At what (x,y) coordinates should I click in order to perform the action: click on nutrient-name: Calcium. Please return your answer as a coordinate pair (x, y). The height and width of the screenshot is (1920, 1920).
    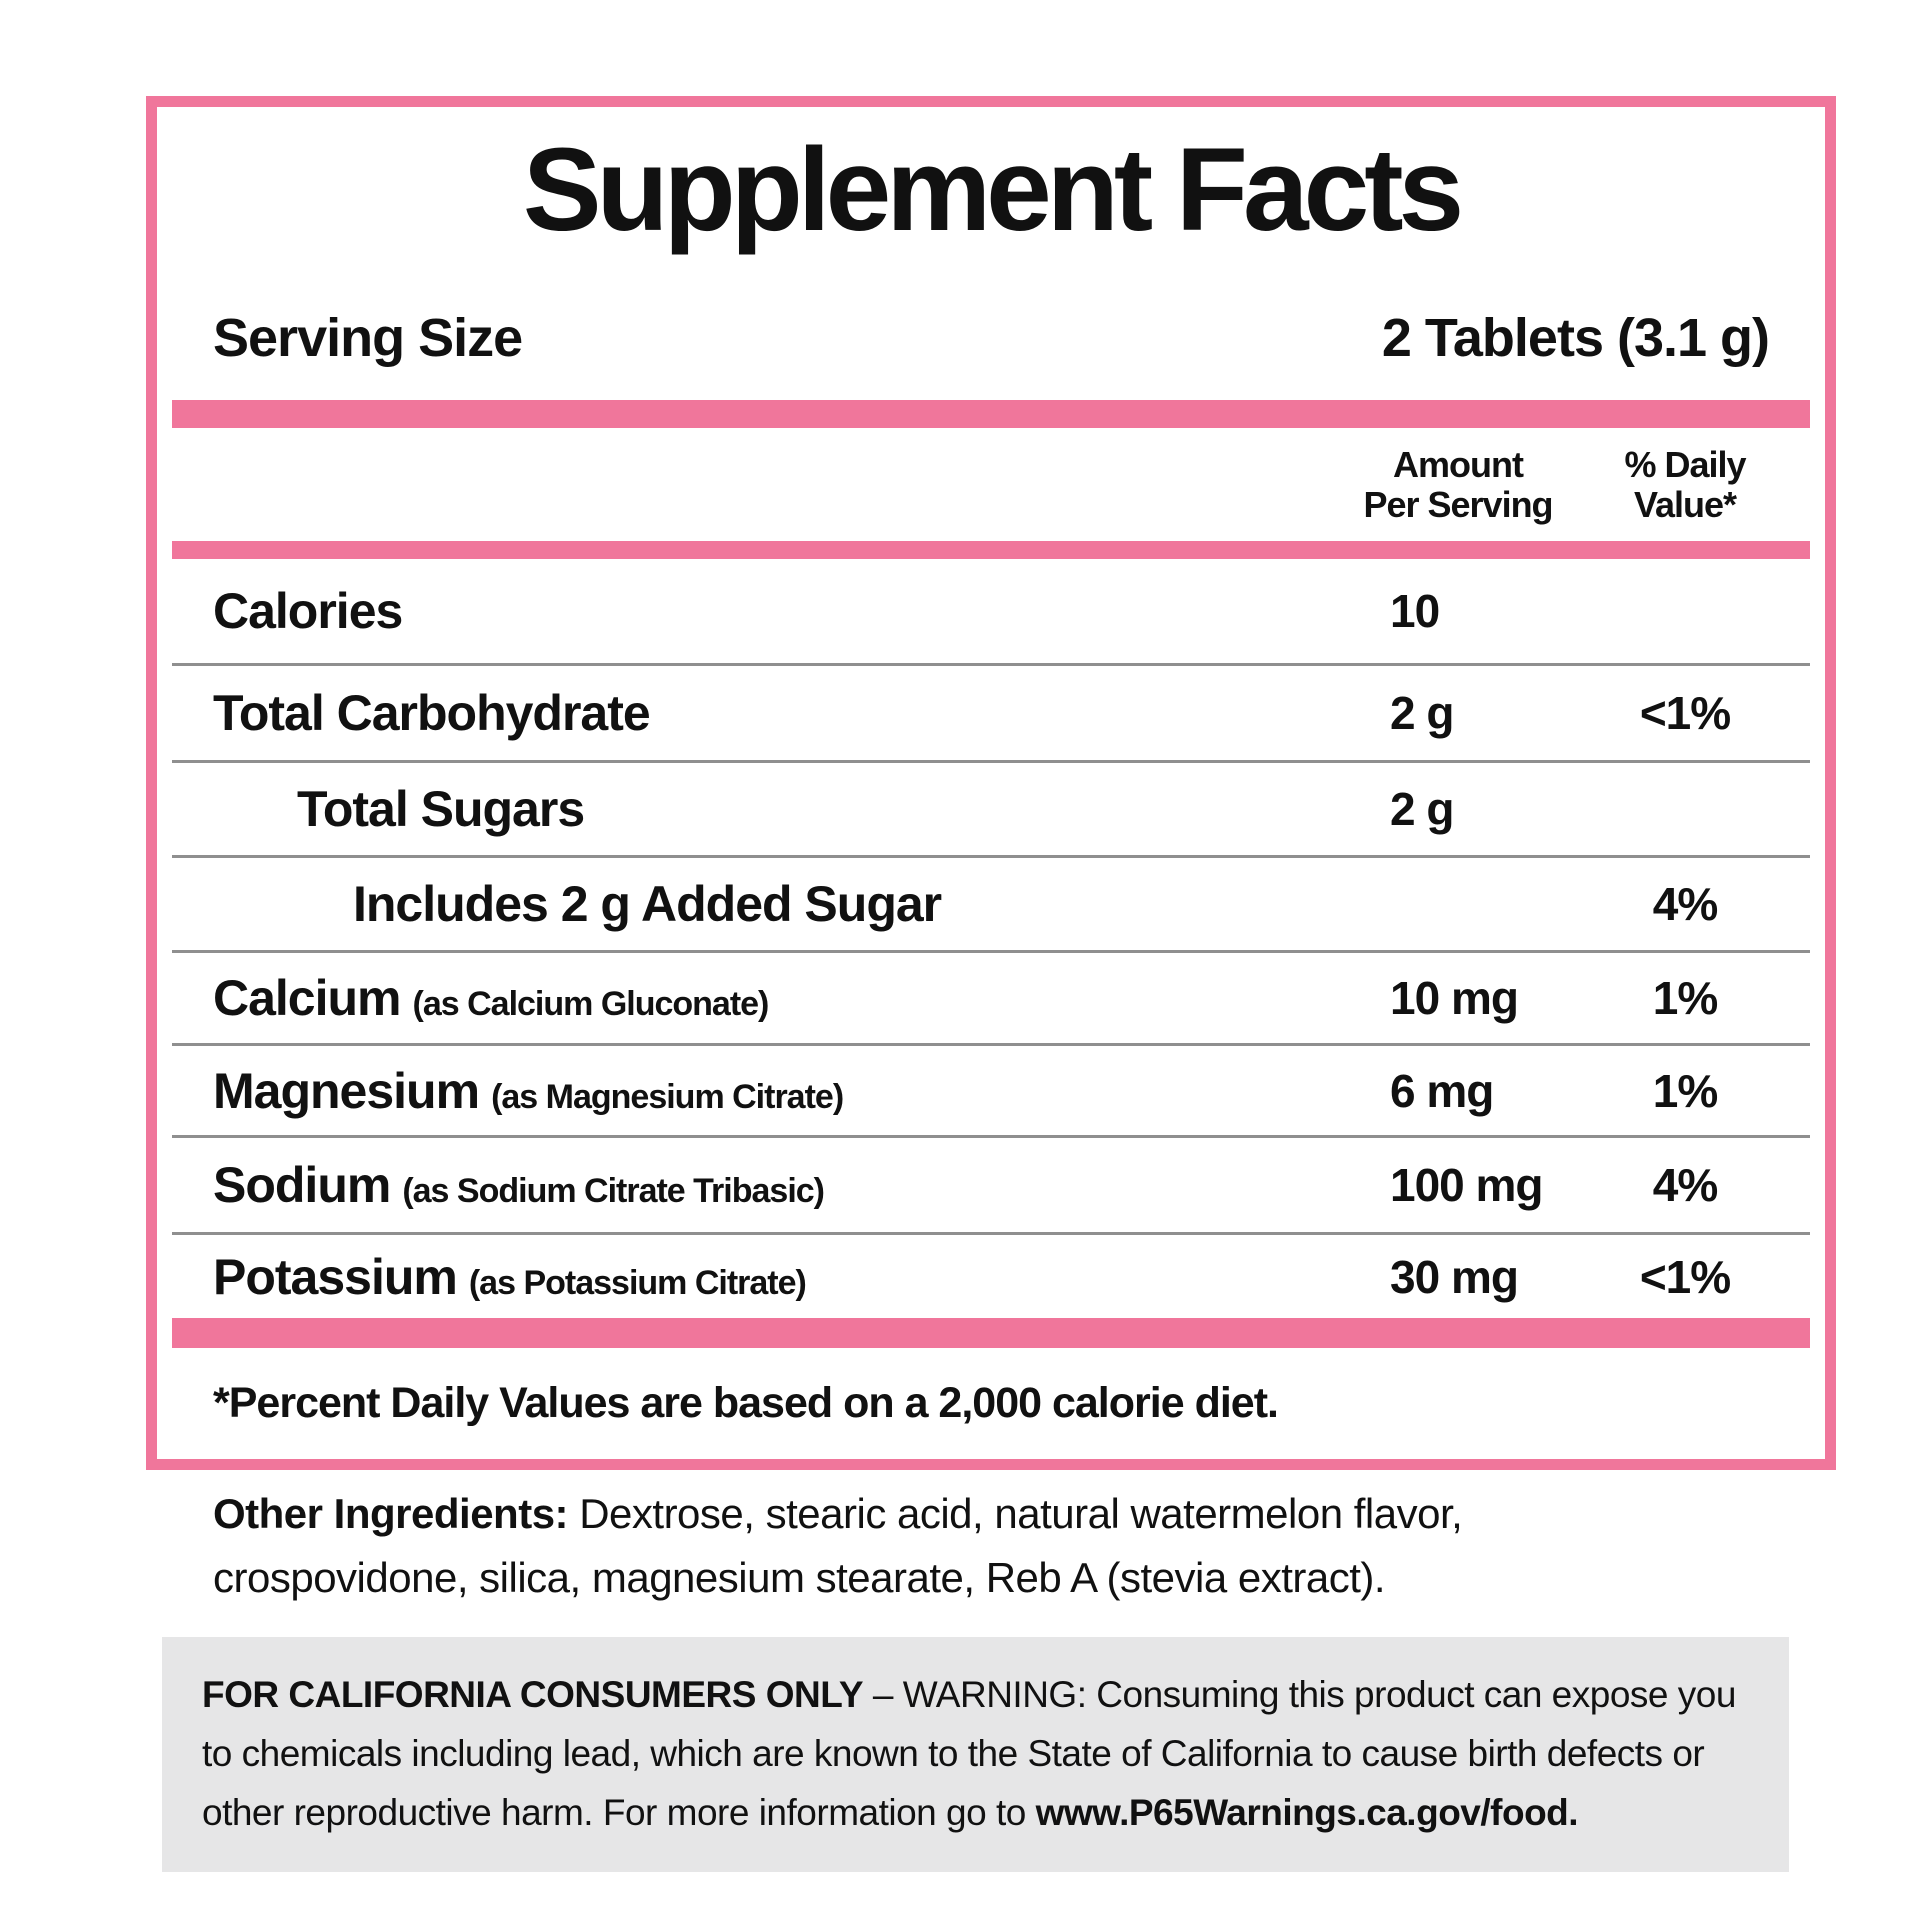
    Looking at the image, I should click on (307, 998).